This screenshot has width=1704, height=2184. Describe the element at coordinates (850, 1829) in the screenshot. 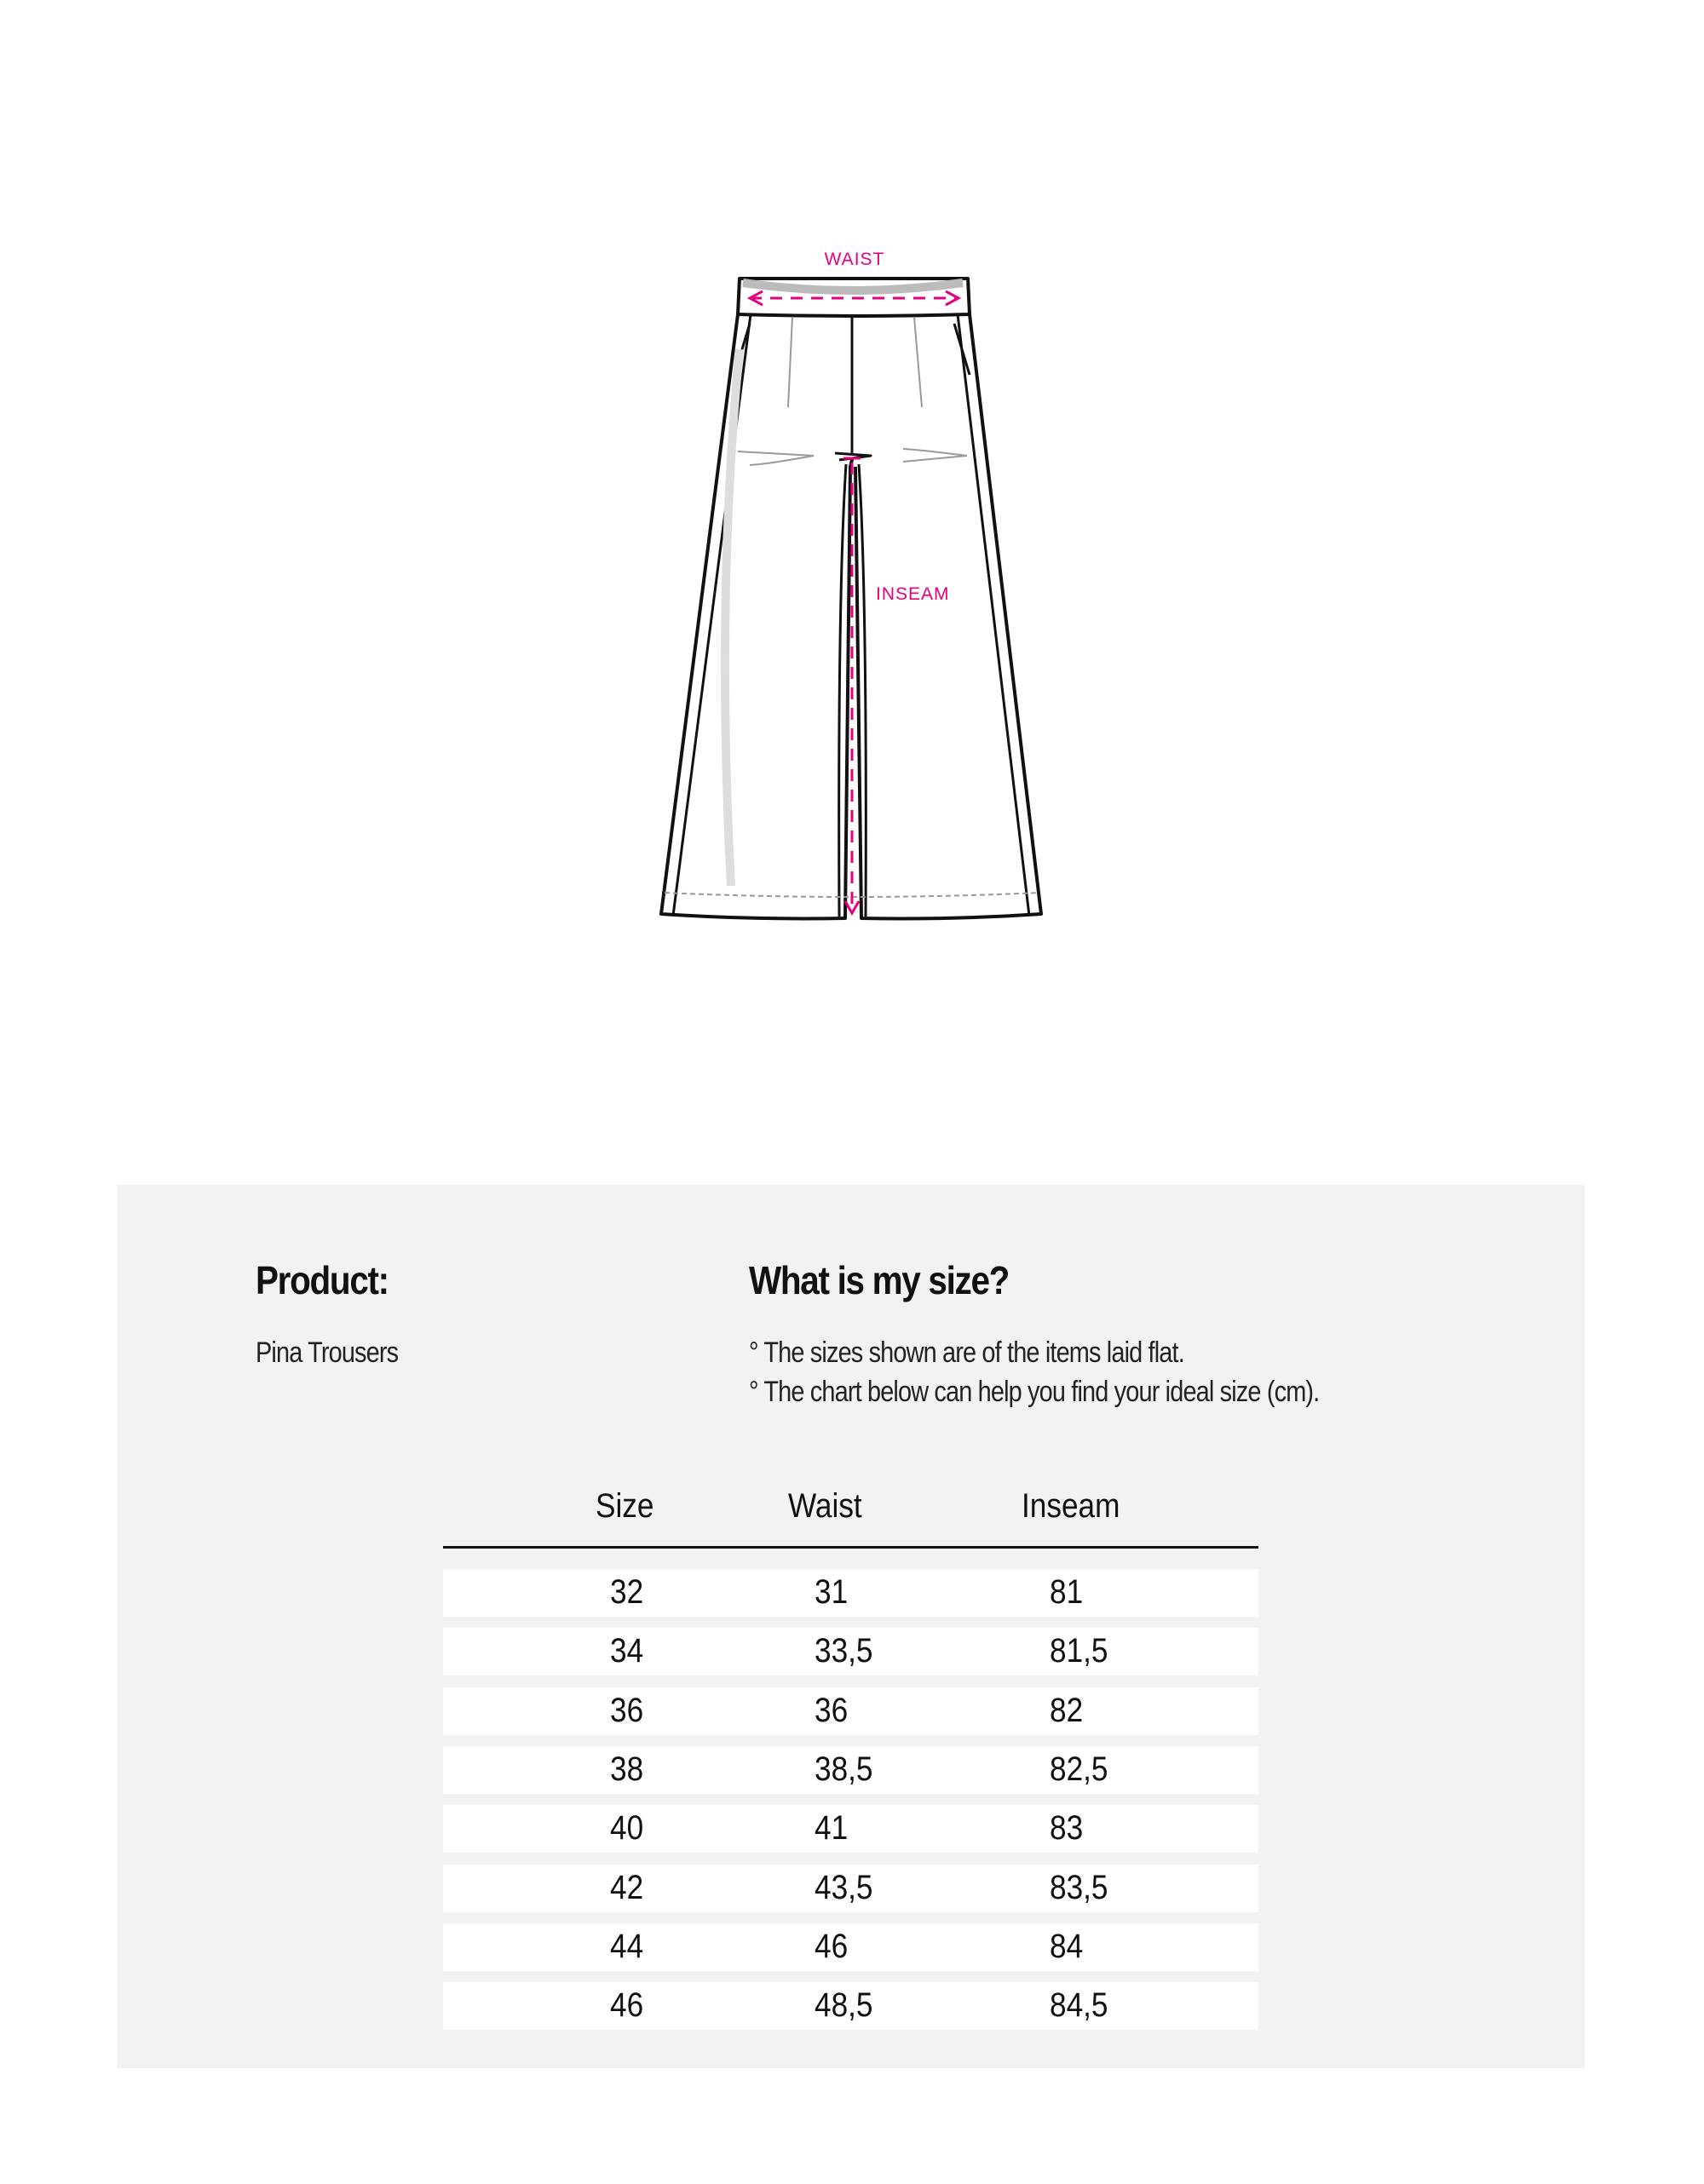

I see `table-row: 40 41 83` at that location.